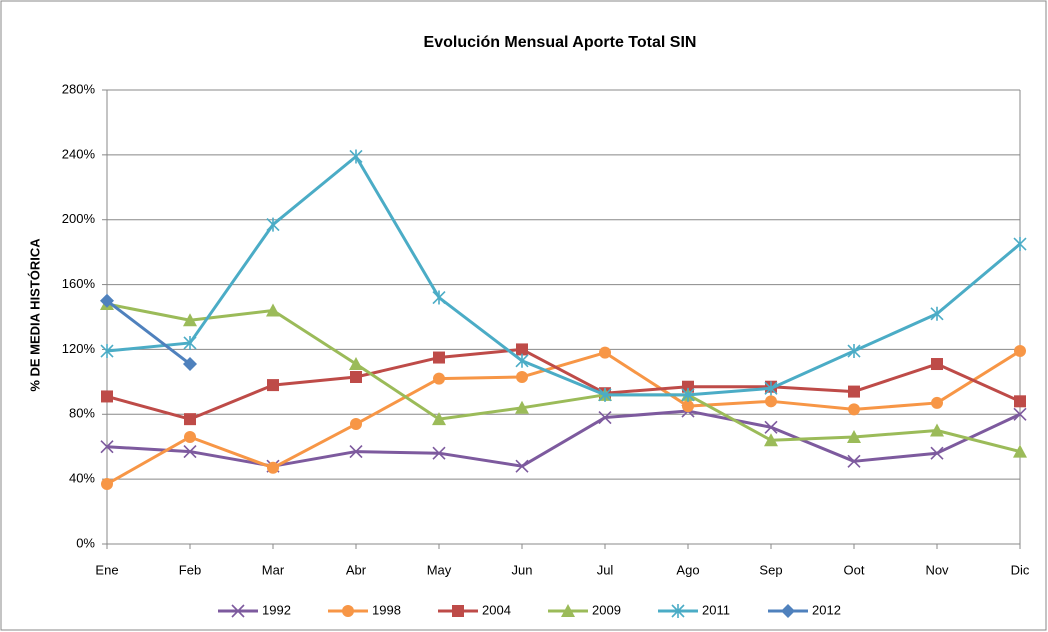  What do you see at coordinates (106, 569) in the screenshot?
I see `x-tick-label: Ene` at bounding box center [106, 569].